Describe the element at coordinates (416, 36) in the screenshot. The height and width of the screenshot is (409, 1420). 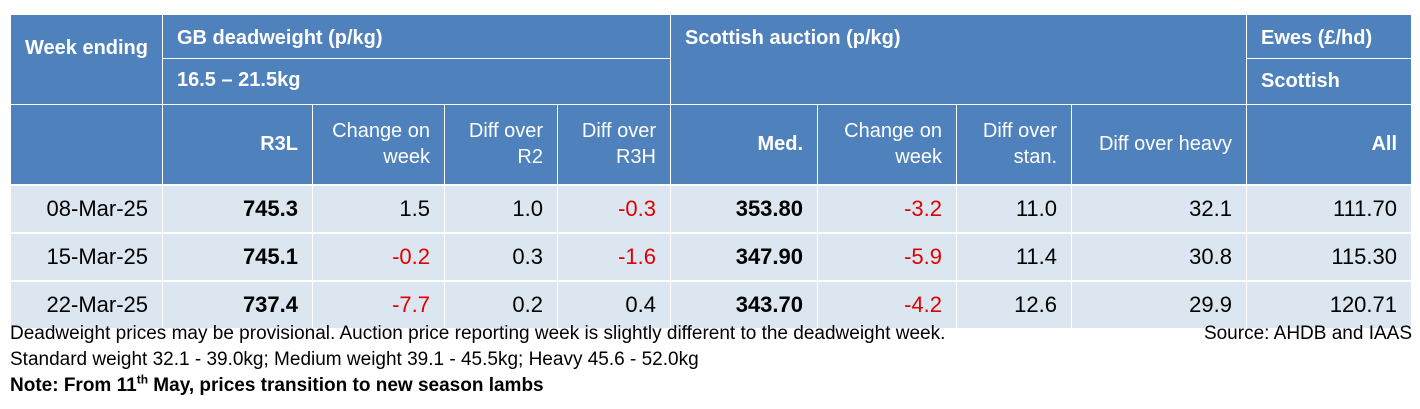
I see `gb-deadweight-header: GB deadweight (p/kg)` at that location.